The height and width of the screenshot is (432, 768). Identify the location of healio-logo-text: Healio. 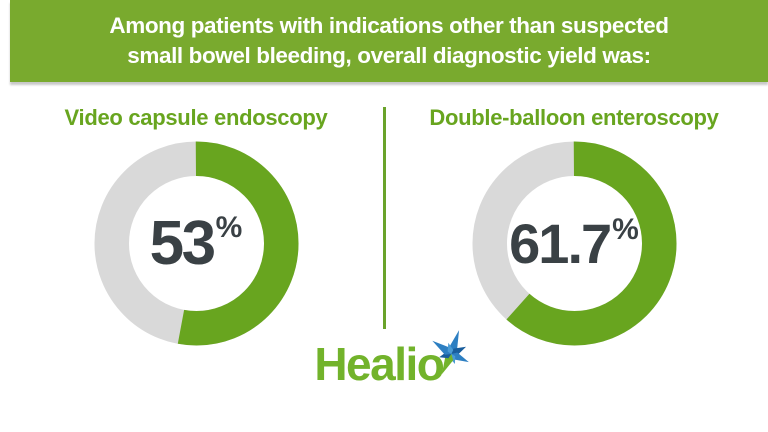
(379, 364).